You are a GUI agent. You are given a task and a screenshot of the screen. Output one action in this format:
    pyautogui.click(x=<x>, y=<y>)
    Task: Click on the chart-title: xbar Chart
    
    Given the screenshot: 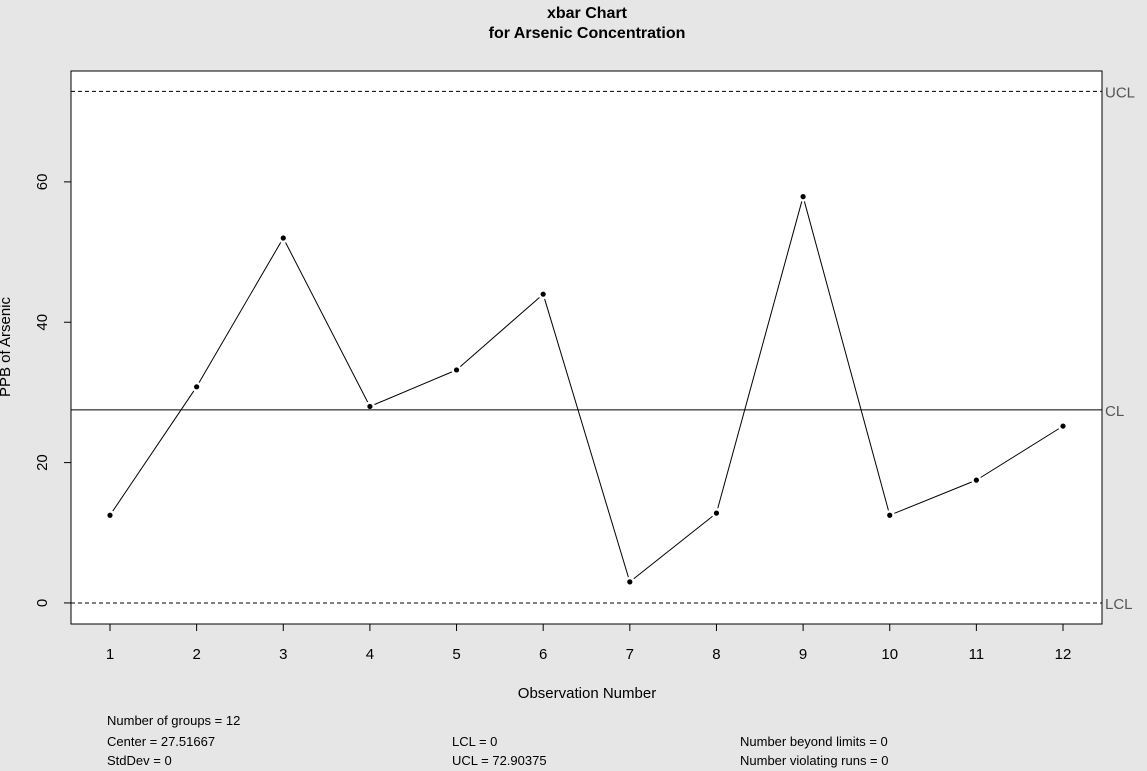 What is the action you would take?
    pyautogui.click(x=587, y=13)
    